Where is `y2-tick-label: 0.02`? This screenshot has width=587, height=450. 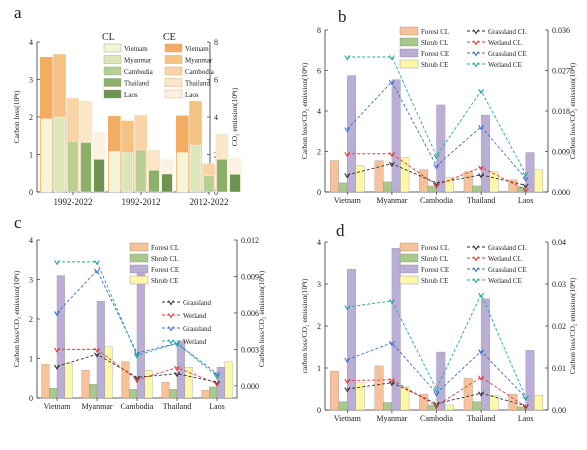 y2-tick-label: 0.02 is located at coordinates (559, 326).